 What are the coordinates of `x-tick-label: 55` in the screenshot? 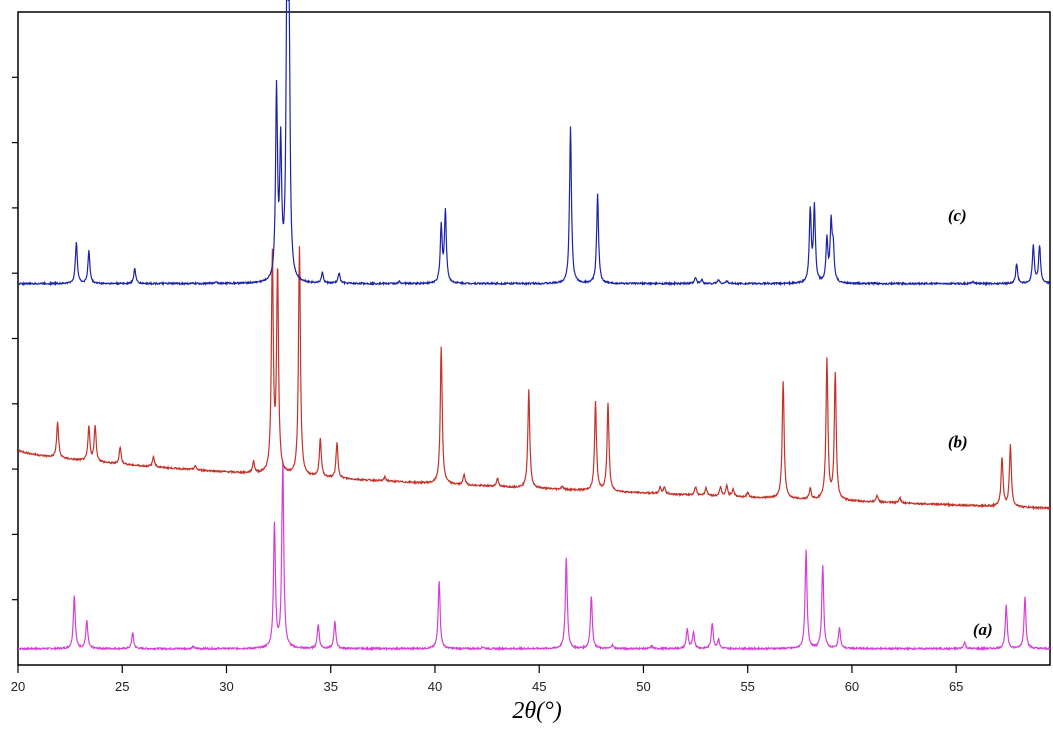 It's located at (747, 686).